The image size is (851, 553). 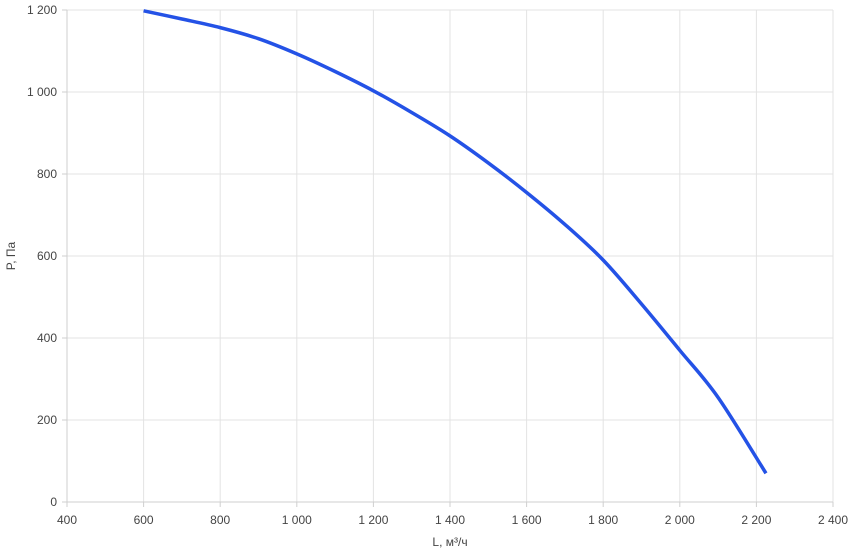 I want to click on x-tick-label: 400, so click(x=67, y=520).